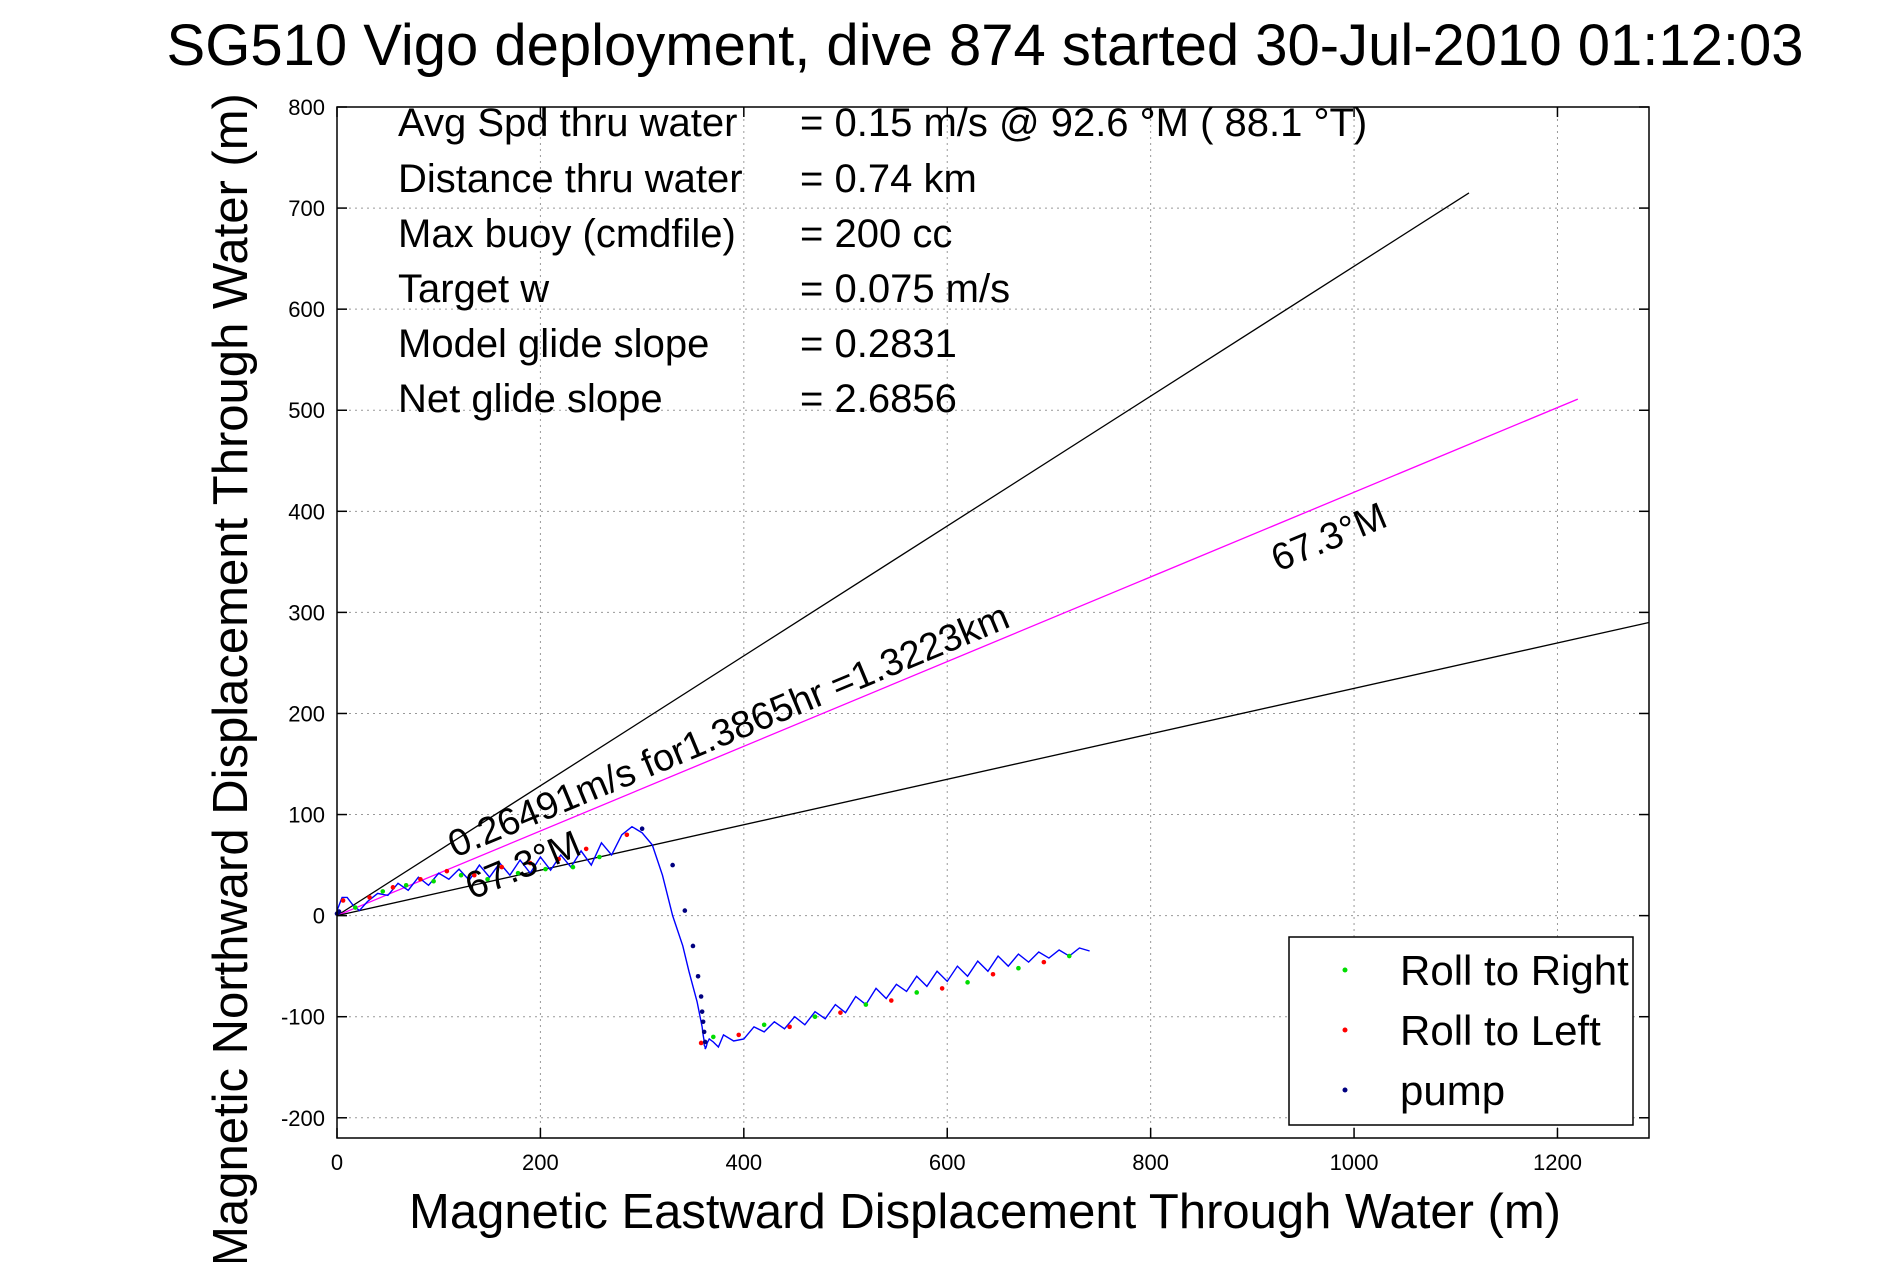 Image resolution: width=1891 pixels, height=1262 pixels. What do you see at coordinates (905, 289) in the screenshot?
I see `info-value-3: = 0.075 m/s` at bounding box center [905, 289].